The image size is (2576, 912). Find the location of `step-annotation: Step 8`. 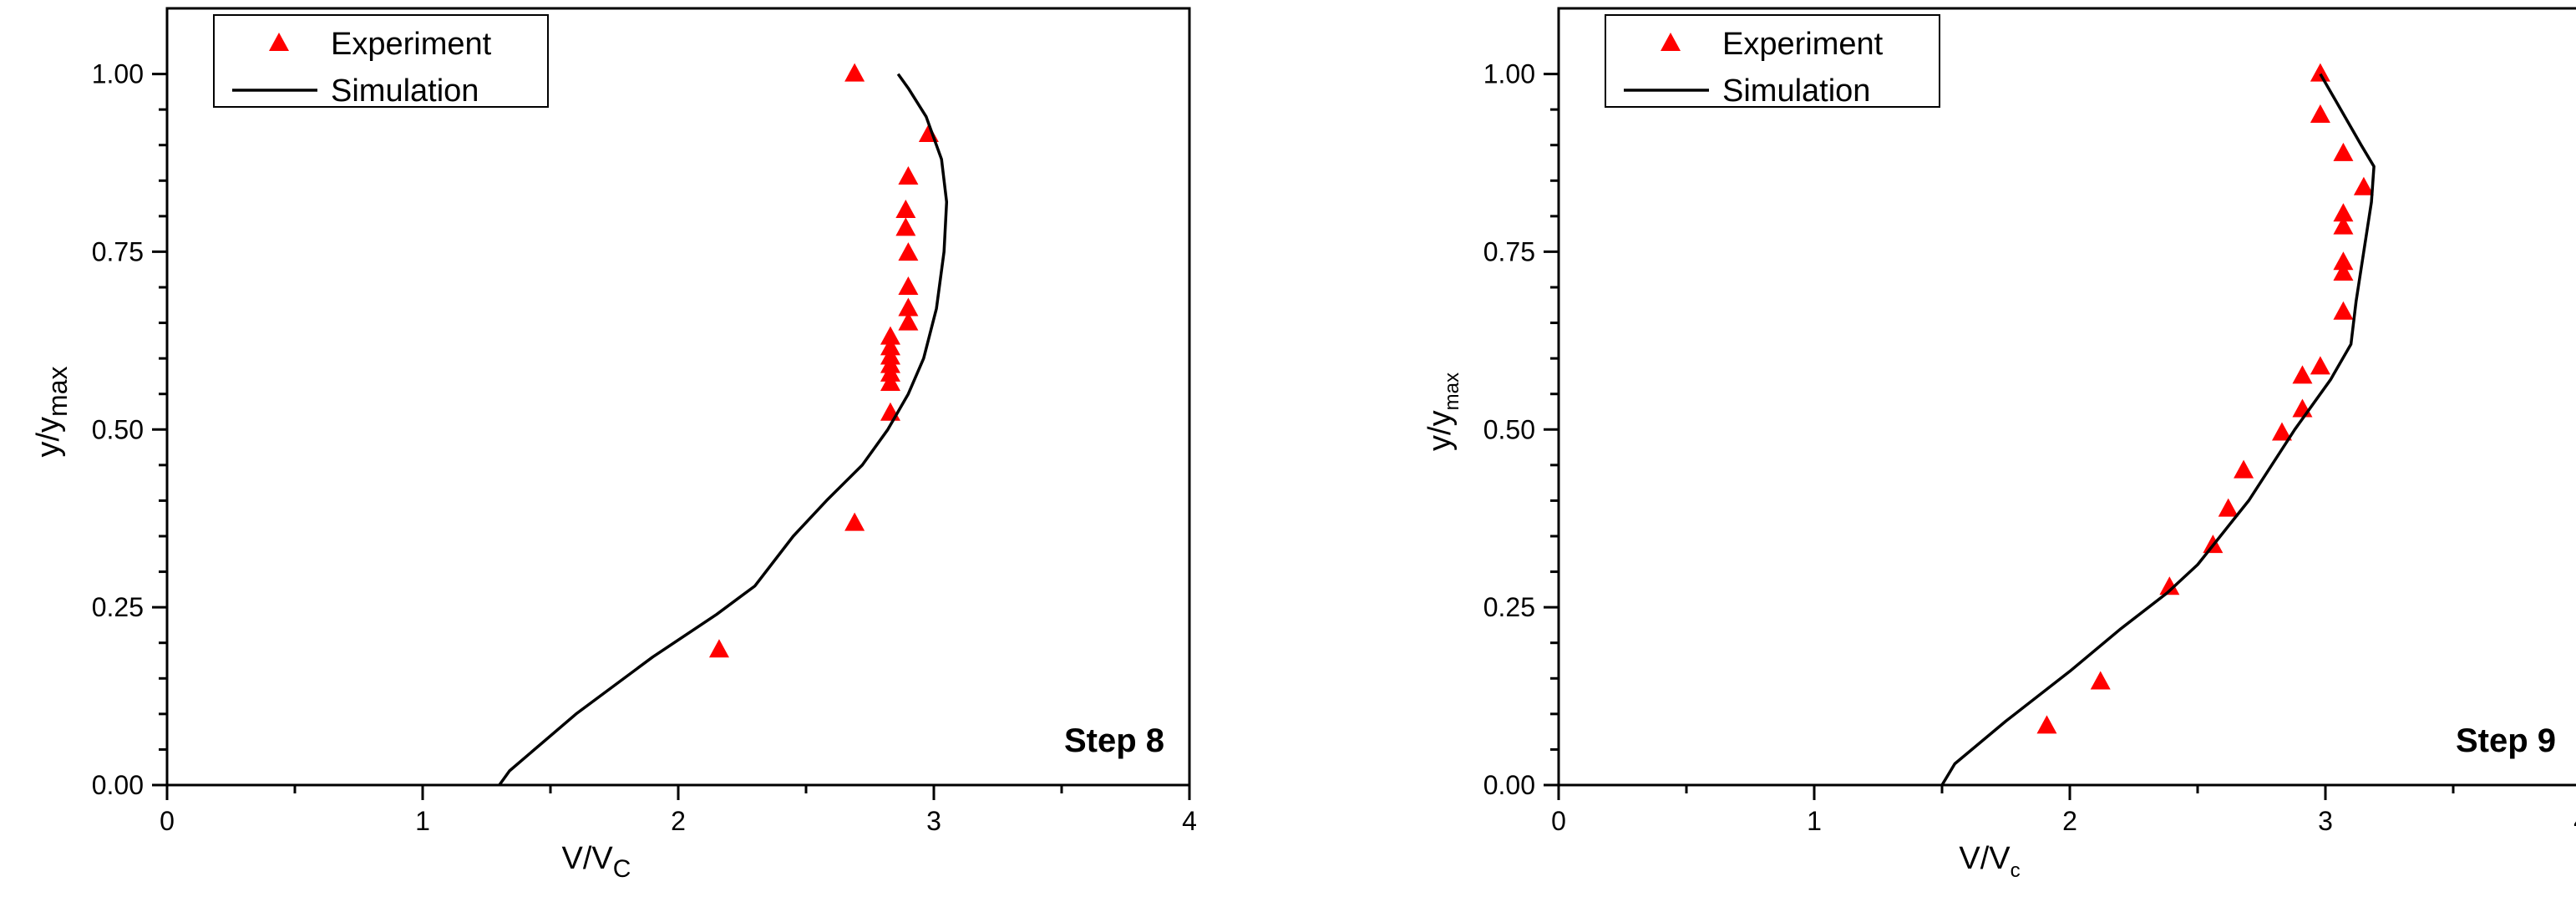

step-annotation: Step 8 is located at coordinates (1114, 741).